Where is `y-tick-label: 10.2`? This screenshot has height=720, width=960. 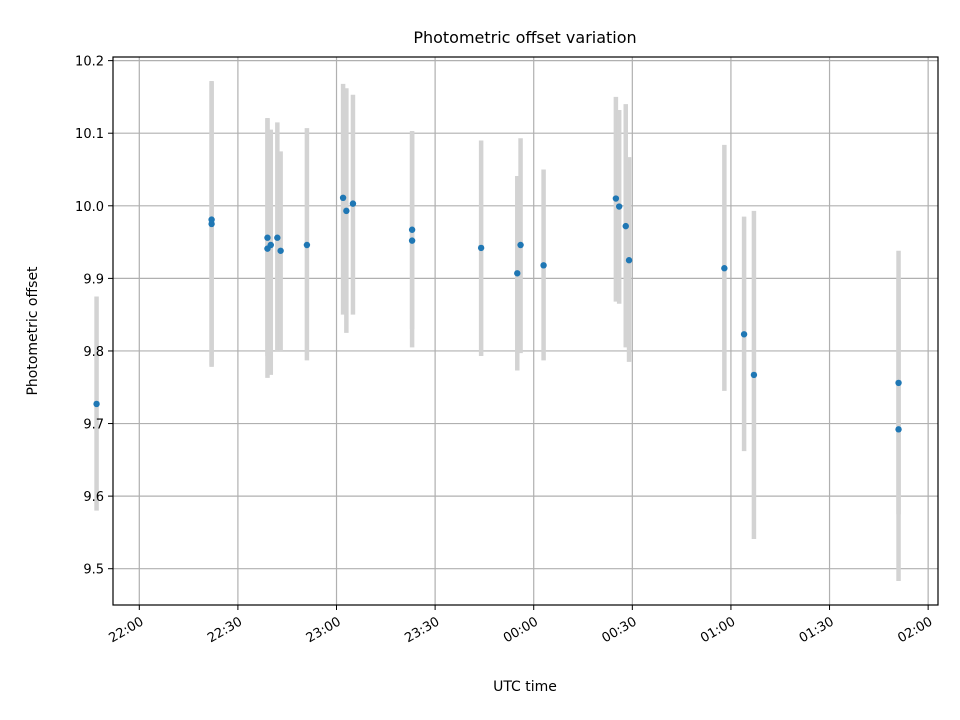
y-tick-label: 10.2 is located at coordinates (89, 62).